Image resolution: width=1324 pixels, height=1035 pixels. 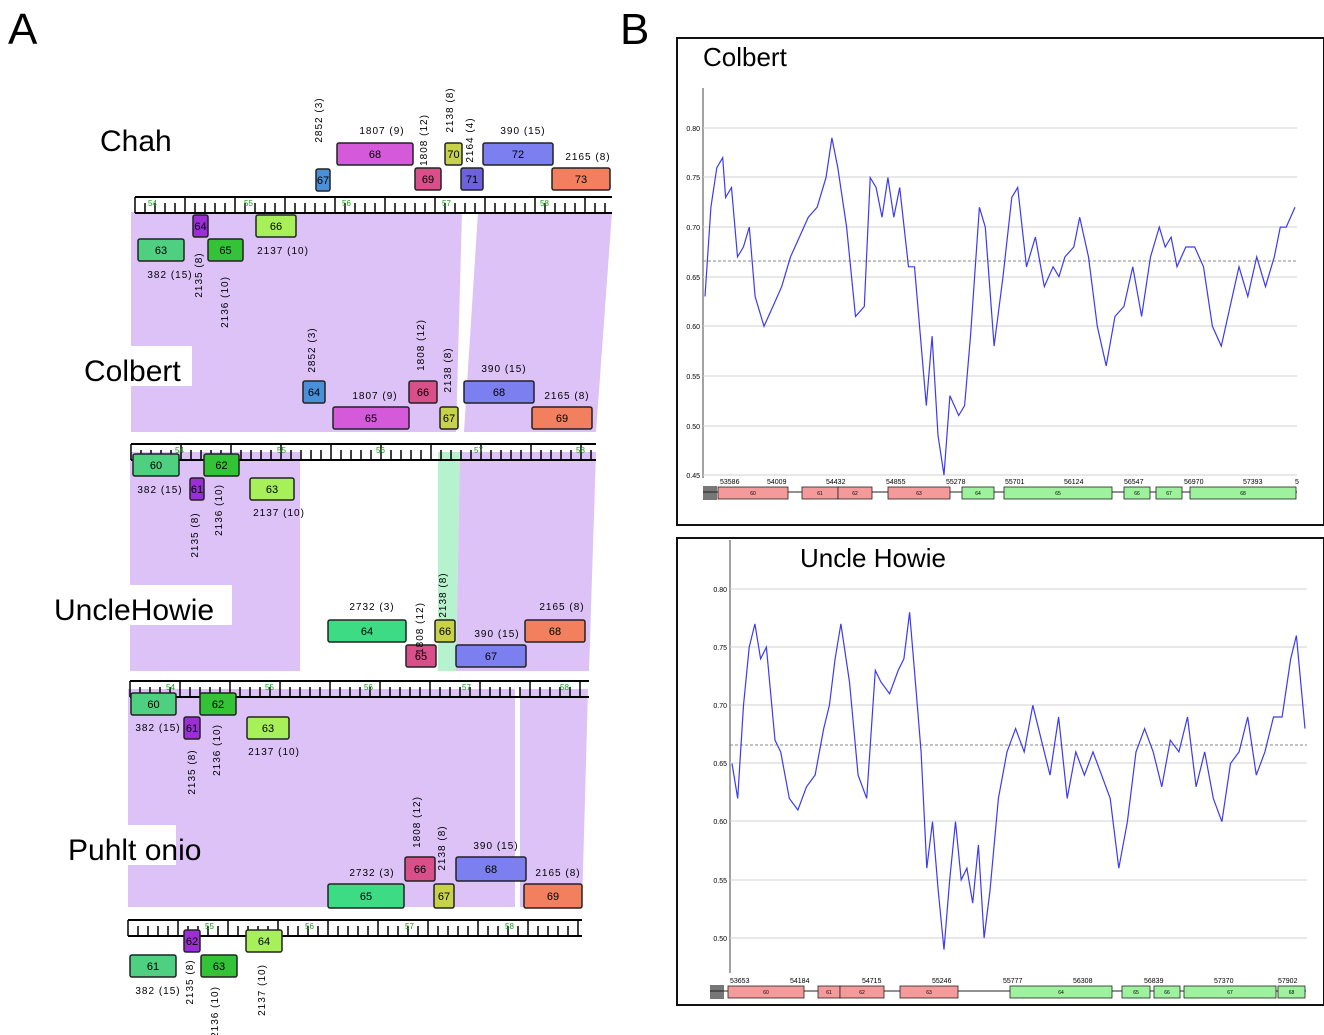 What do you see at coordinates (518, 146) in the screenshot?
I see `gene: 72 390 (15)` at bounding box center [518, 146].